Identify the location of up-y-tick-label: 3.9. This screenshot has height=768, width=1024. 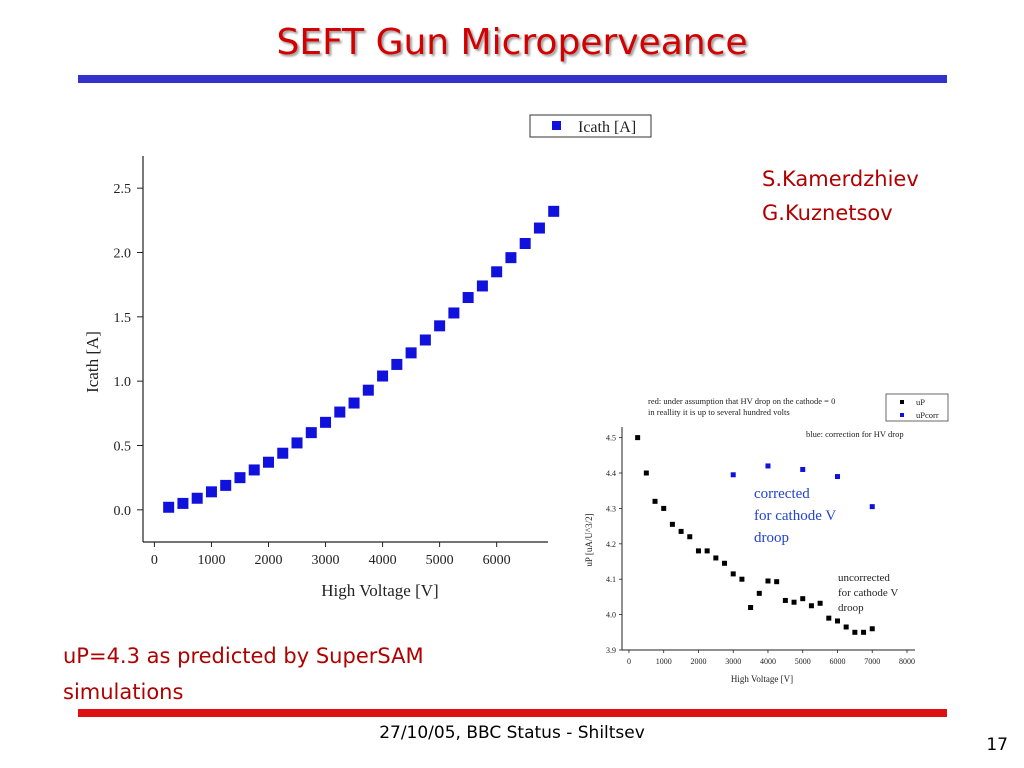
(611, 650).